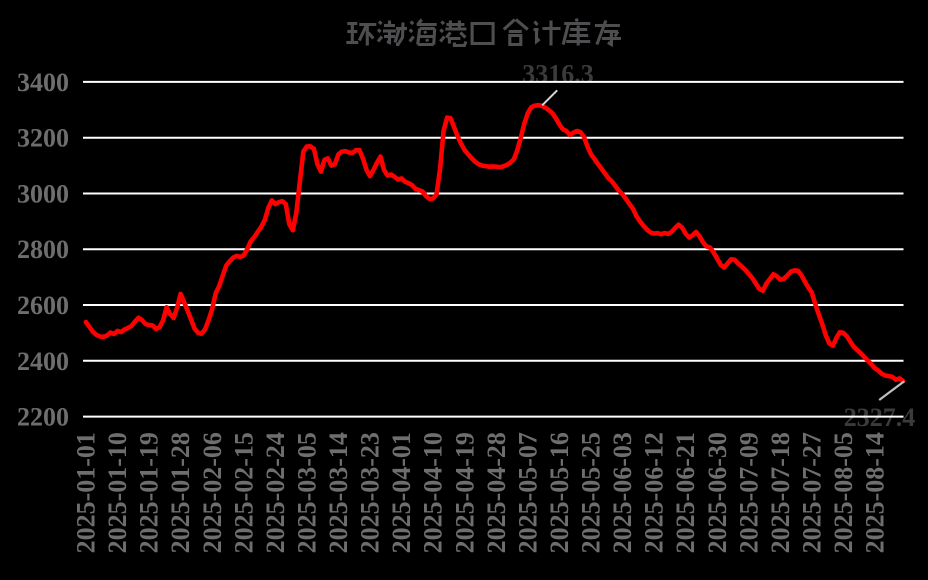 The width and height of the screenshot is (928, 580). I want to click on svg-text: 2025-07-18, so click(780, 492).